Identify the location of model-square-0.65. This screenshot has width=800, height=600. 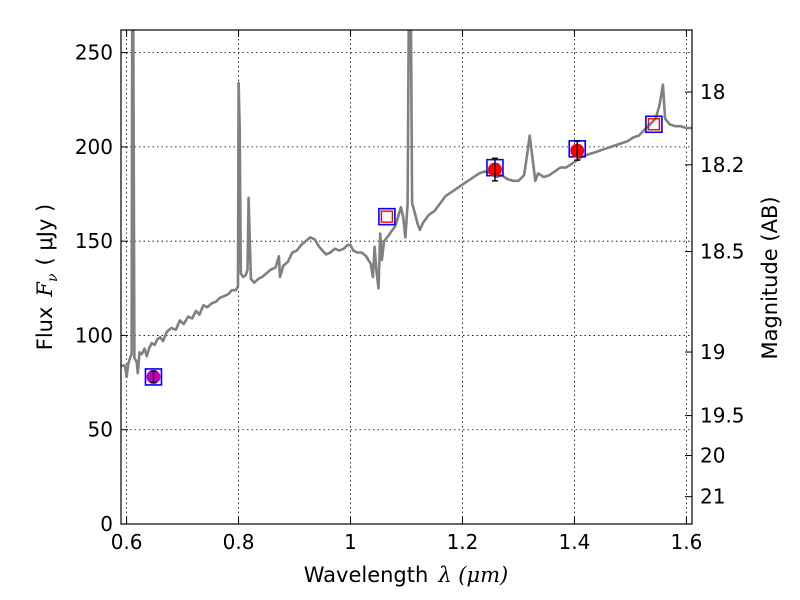
(153, 377).